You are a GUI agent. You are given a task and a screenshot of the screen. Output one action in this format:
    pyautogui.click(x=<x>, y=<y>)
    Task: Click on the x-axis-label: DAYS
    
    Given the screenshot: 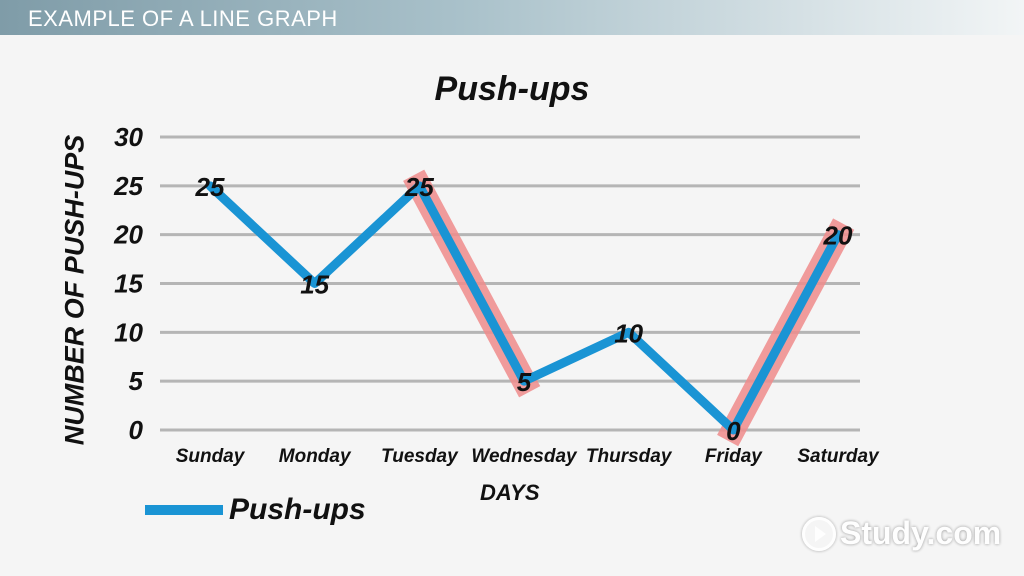 What is the action you would take?
    pyautogui.click(x=510, y=492)
    